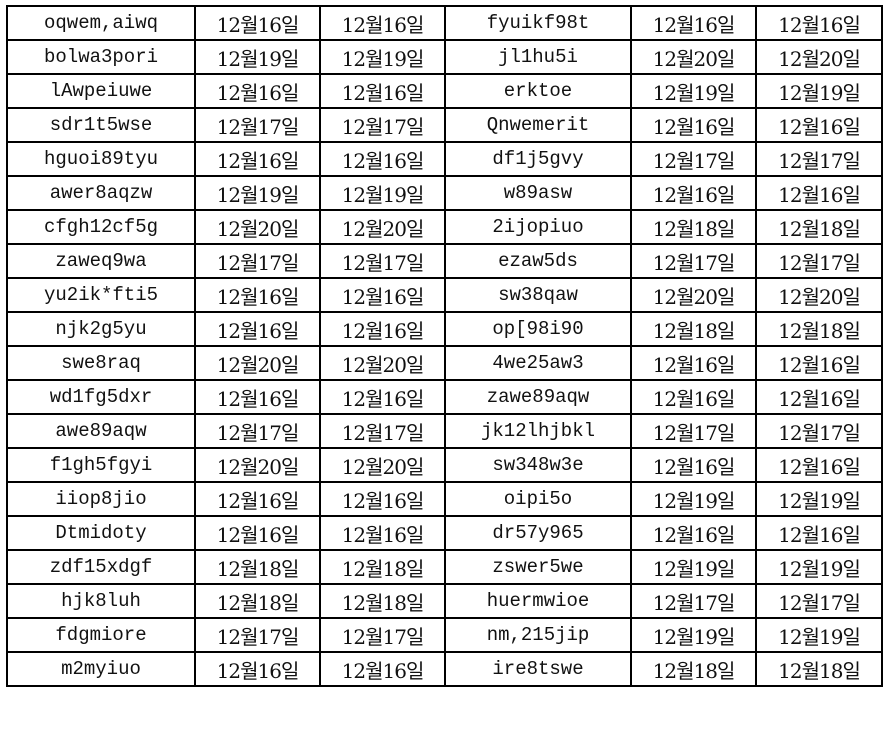 The height and width of the screenshot is (730, 885). Describe the element at coordinates (538, 567) in the screenshot. I see `cell-code-col4: zswer5we` at that location.